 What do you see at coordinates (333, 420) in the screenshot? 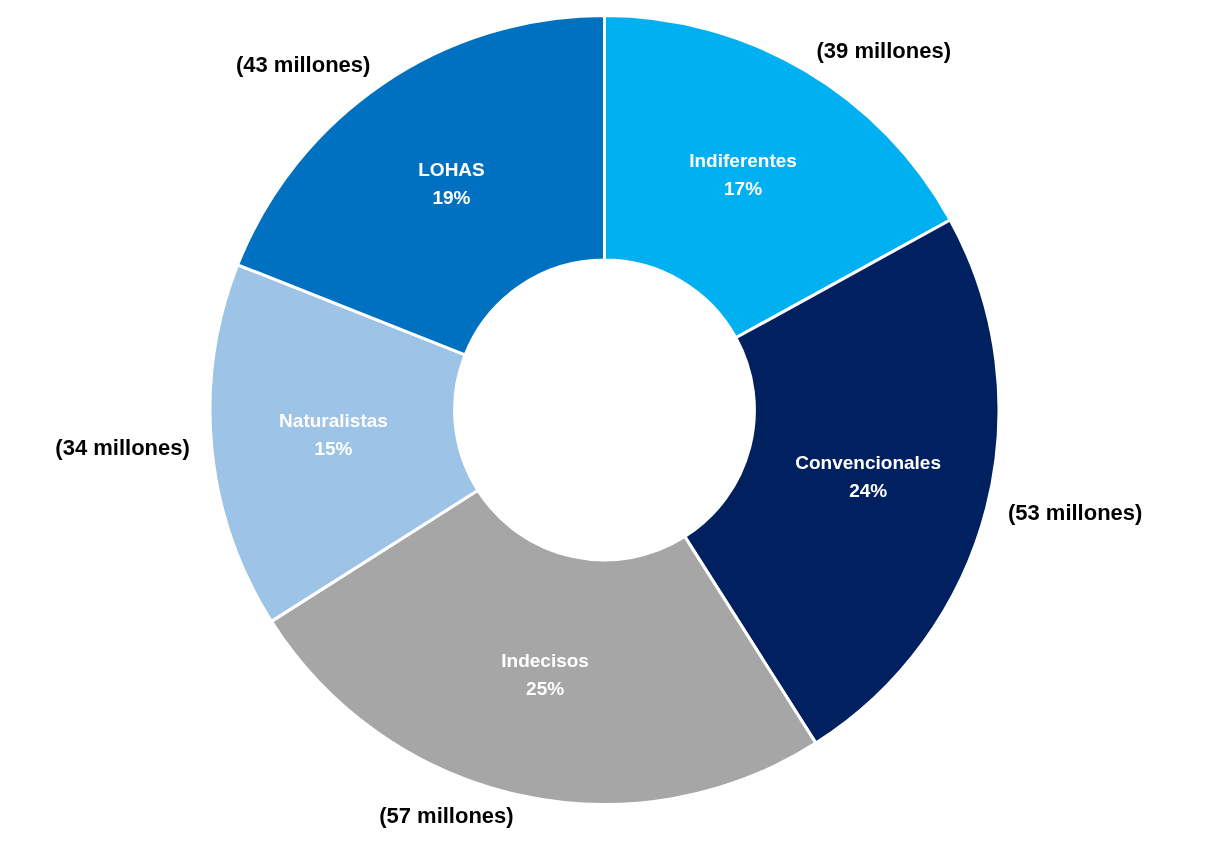
I see `slice-label: Naturalistas` at bounding box center [333, 420].